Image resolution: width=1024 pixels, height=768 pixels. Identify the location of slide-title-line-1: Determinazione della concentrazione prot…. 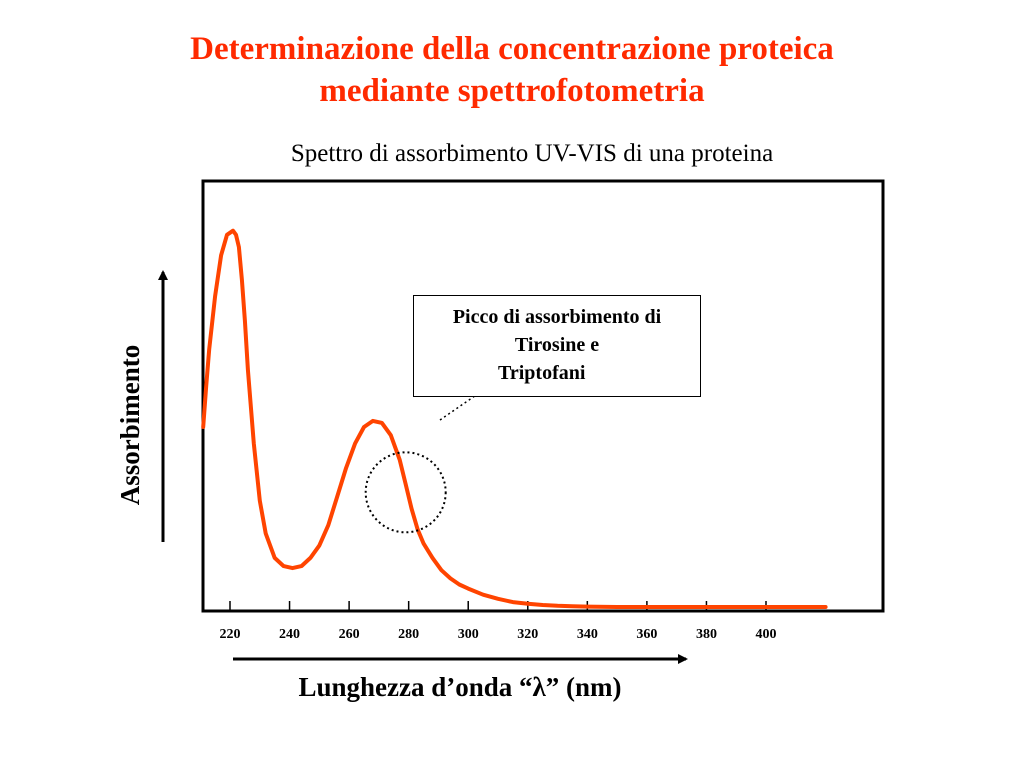
(512, 49).